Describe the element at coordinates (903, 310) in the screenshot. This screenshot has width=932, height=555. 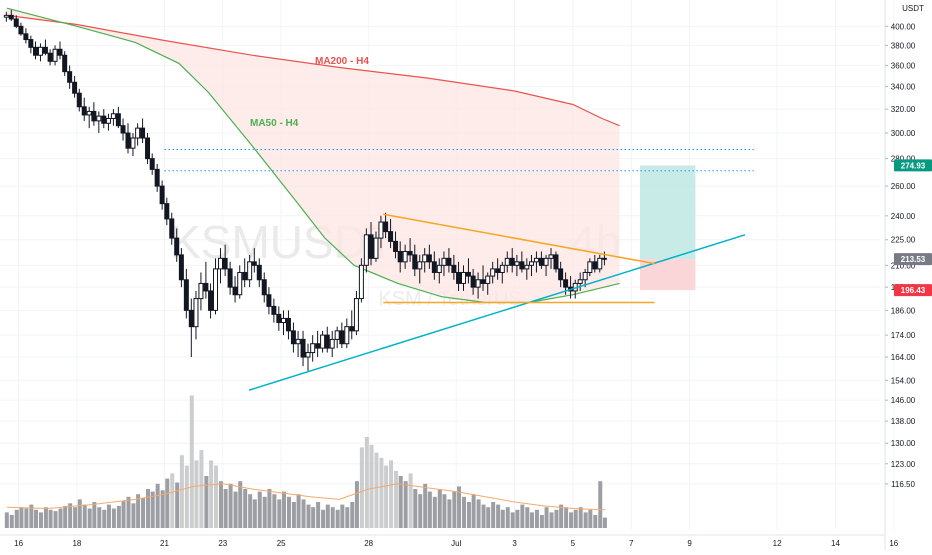
I see `y-tick-label: 186.00` at that location.